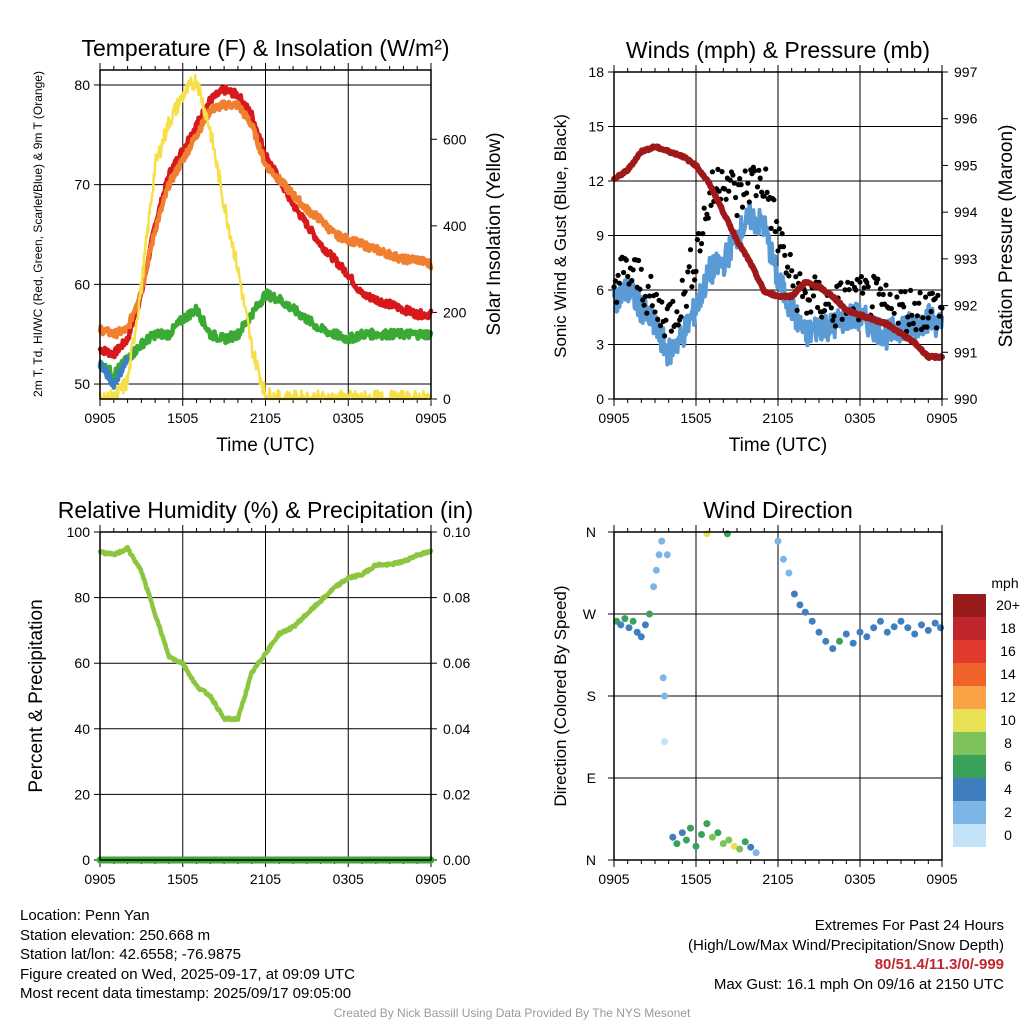 This screenshot has height=1024, width=1024. Describe the element at coordinates (778, 50) in the screenshot. I see `chart-title: Winds (mph) & Pressure (mb)` at that location.